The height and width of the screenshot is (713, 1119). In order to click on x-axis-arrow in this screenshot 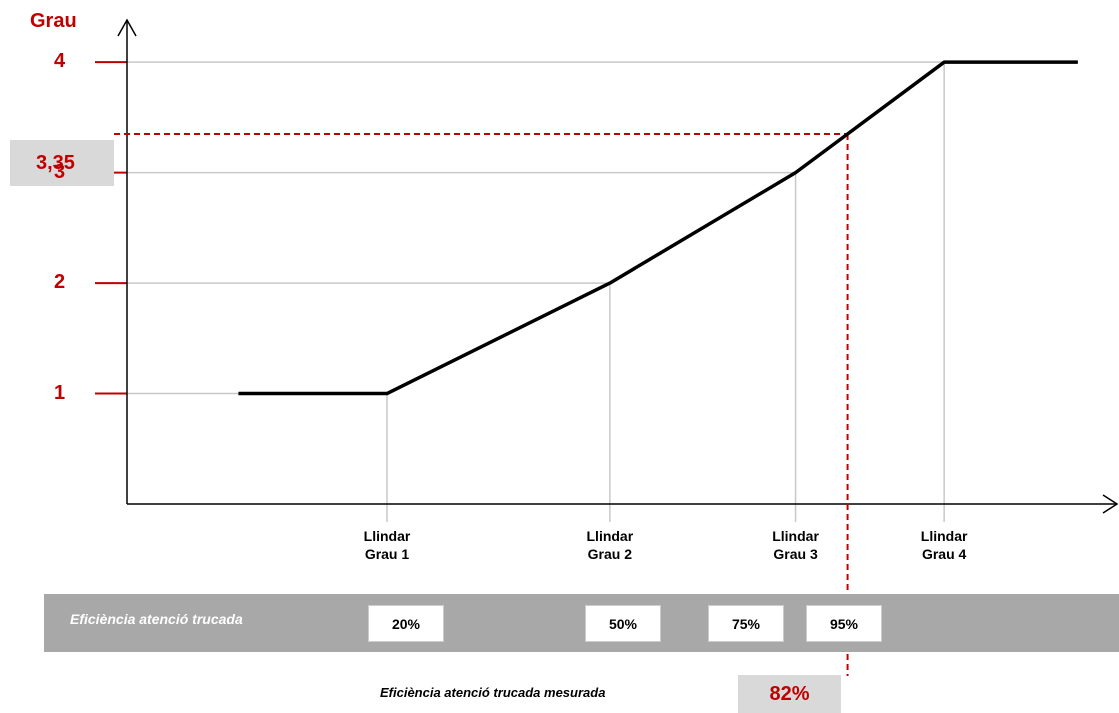, I will do `click(1110, 504)`.